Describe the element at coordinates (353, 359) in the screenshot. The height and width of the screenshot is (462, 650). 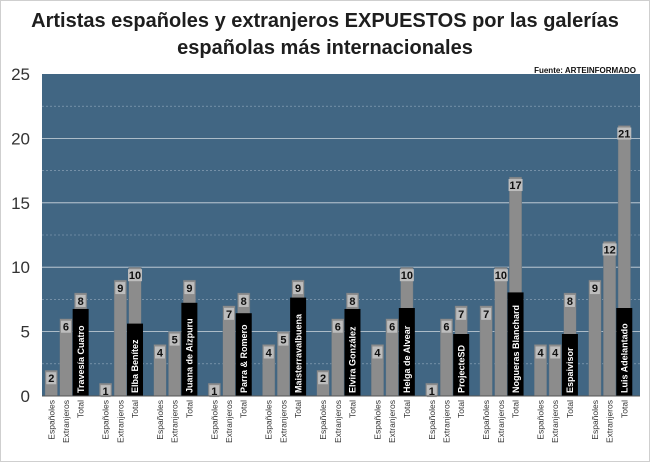
I see `gallery-name-label: Elvira González` at that location.